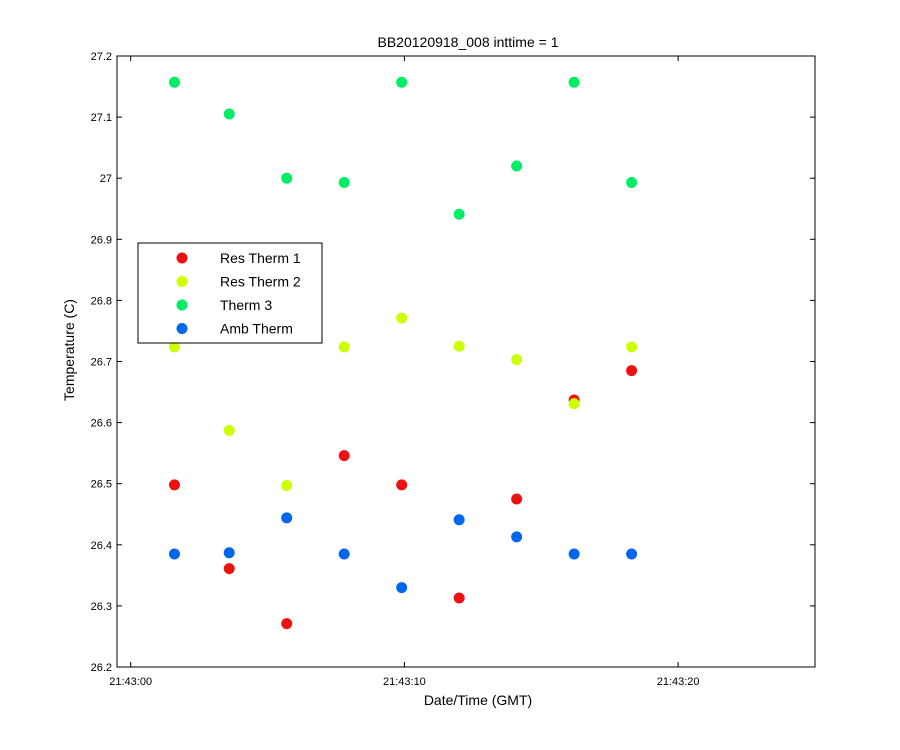 This screenshot has height=750, width=900. What do you see at coordinates (106, 179) in the screenshot?
I see `y-tick-label: 27` at bounding box center [106, 179].